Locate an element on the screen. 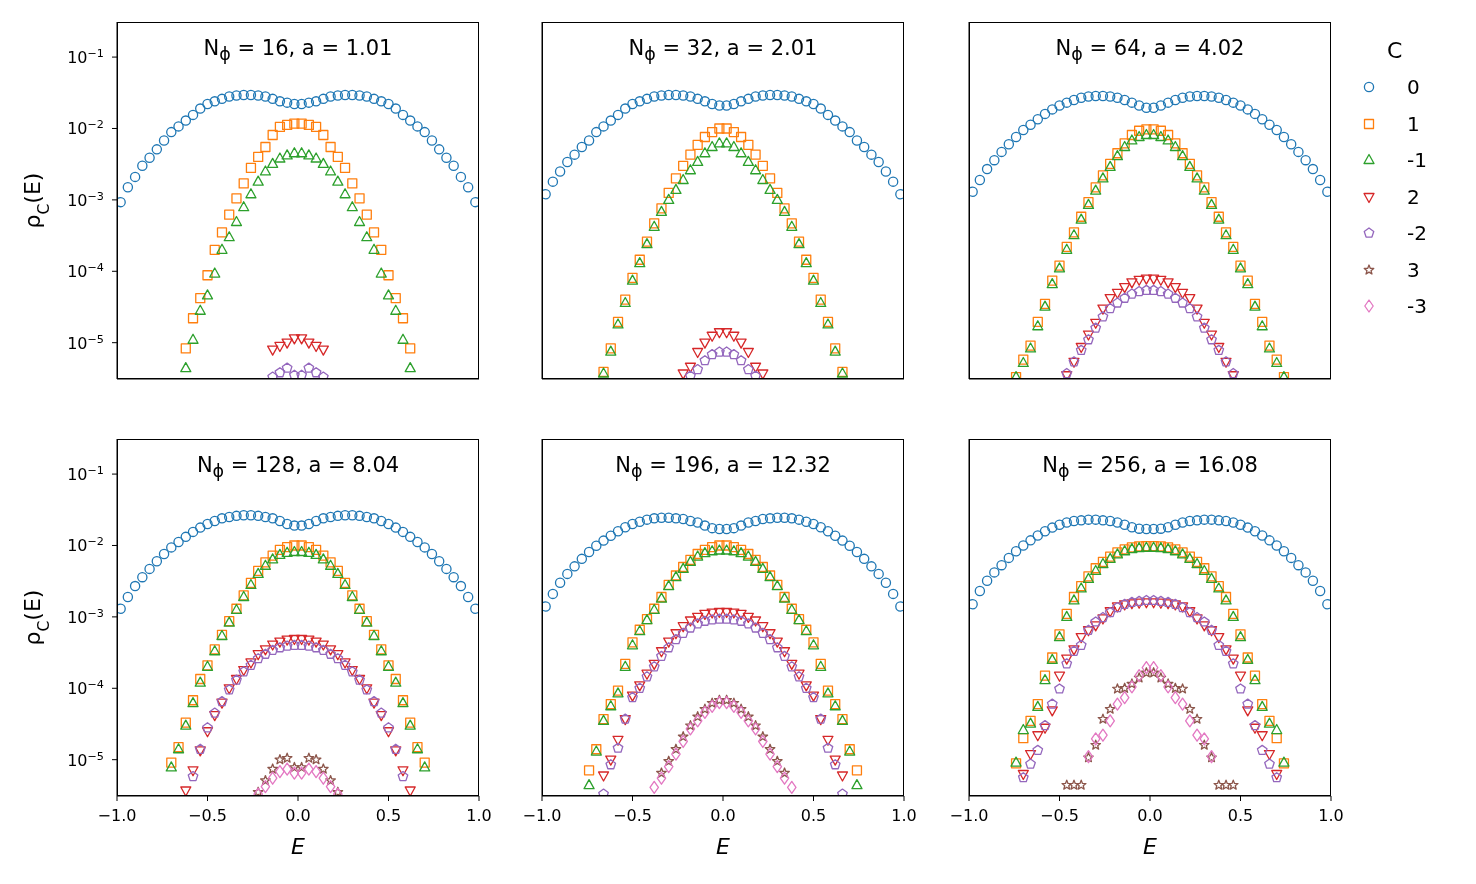 This screenshot has height=884, width=1476. text: N$_{ϕ}$ = 196, a = 12.32 is located at coordinates (723, 467).